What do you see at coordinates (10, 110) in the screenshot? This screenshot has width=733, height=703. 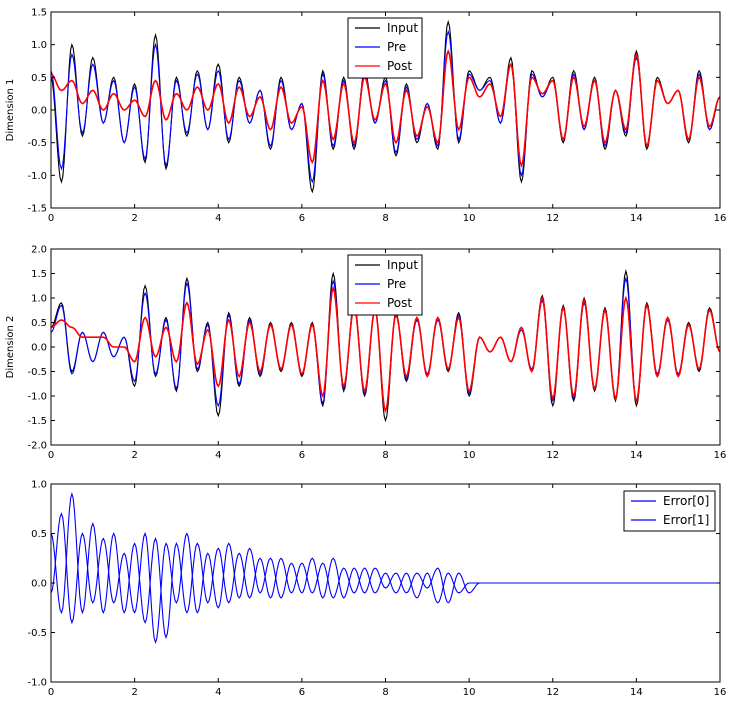 I see `y-axis-label: Dimension 1` at bounding box center [10, 110].